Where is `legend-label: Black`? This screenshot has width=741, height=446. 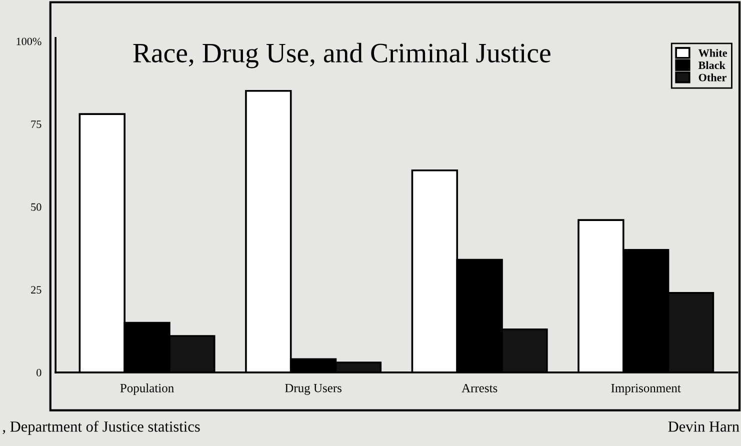 legend-label: Black is located at coordinates (712, 65).